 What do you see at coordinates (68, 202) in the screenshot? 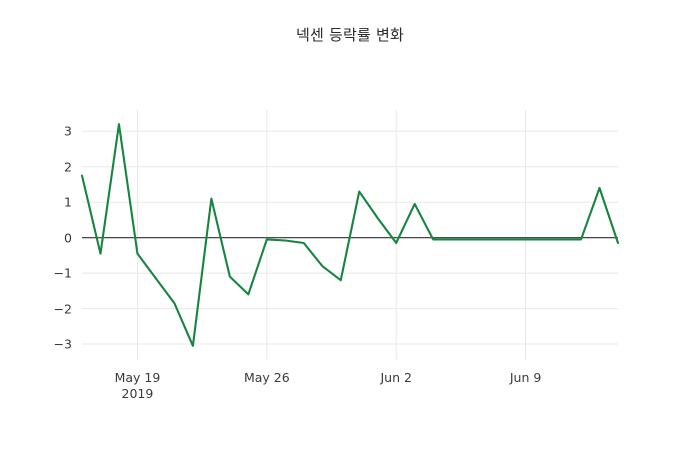
I see `y-axis-tick-label: 1` at bounding box center [68, 202].